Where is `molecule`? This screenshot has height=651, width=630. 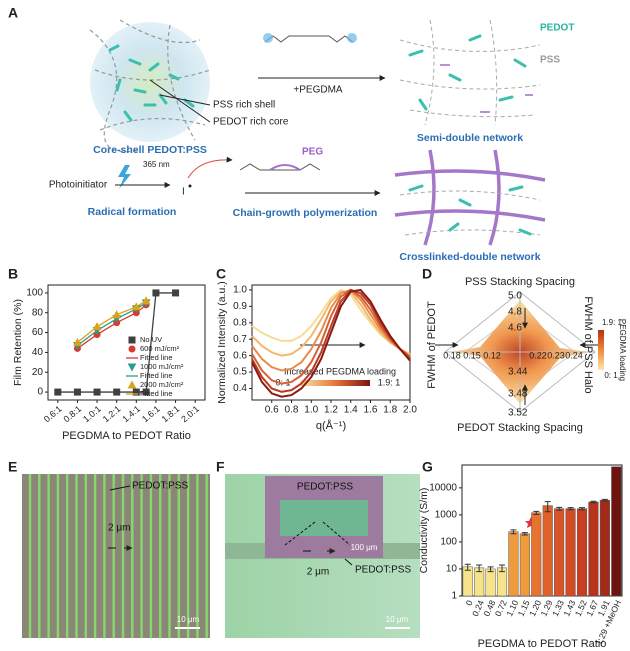 molecule is located at coordinates (309, 39).